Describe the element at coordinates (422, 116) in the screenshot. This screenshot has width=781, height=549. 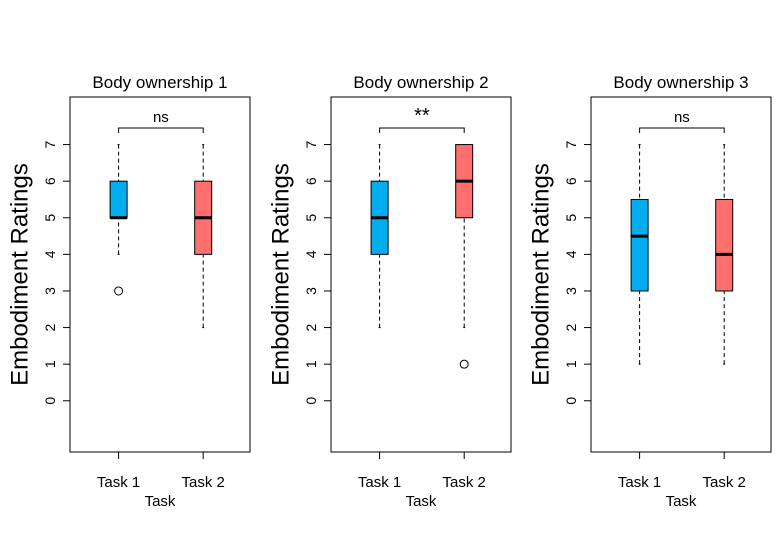
I see `significance-label: **` at that location.